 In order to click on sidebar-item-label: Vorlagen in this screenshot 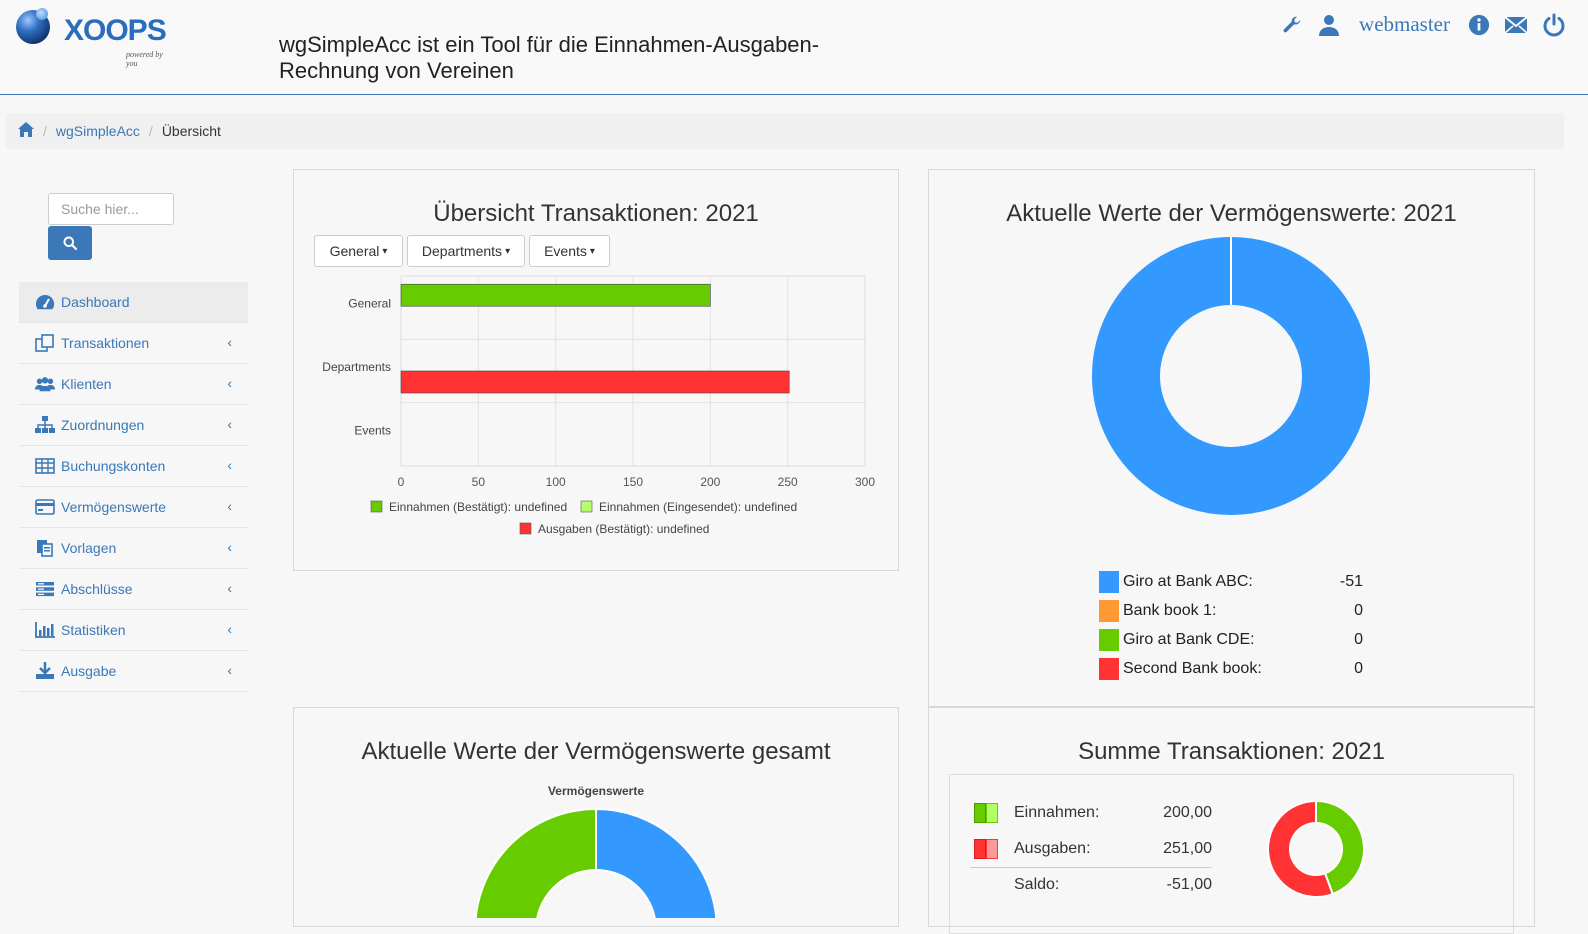, I will do `click(89, 548)`.